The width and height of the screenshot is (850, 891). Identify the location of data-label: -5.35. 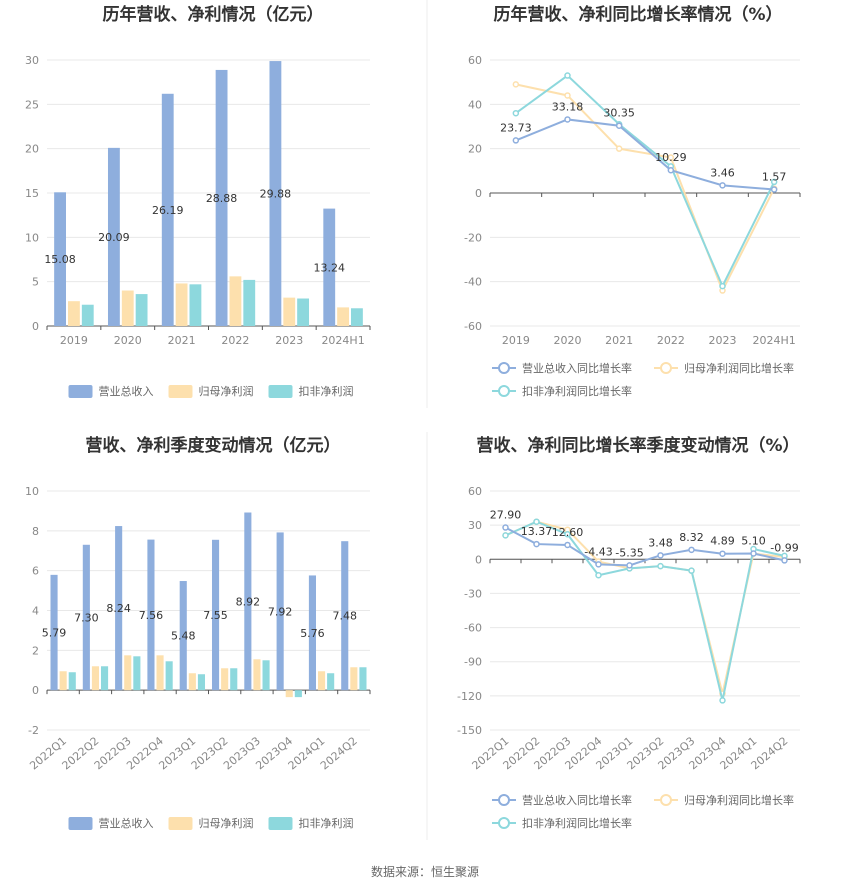
(629, 552).